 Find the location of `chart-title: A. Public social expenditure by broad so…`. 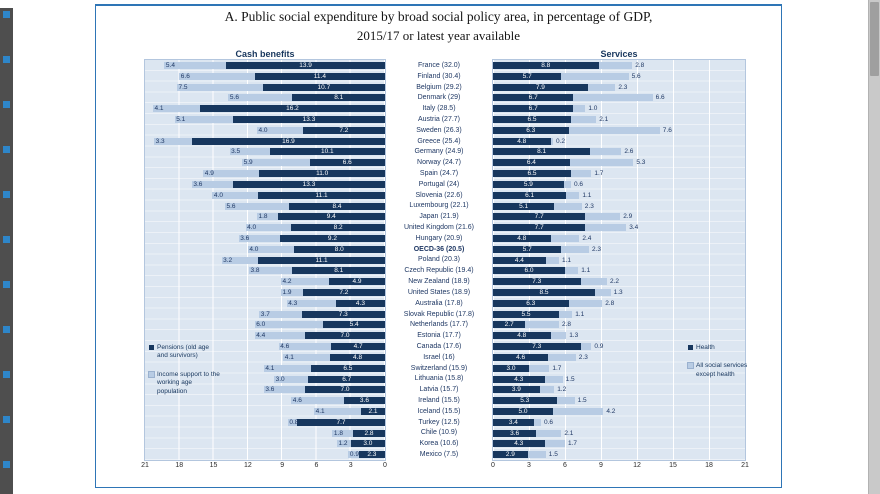

chart-title: A. Public social expenditure by broad so… is located at coordinates (438, 16).